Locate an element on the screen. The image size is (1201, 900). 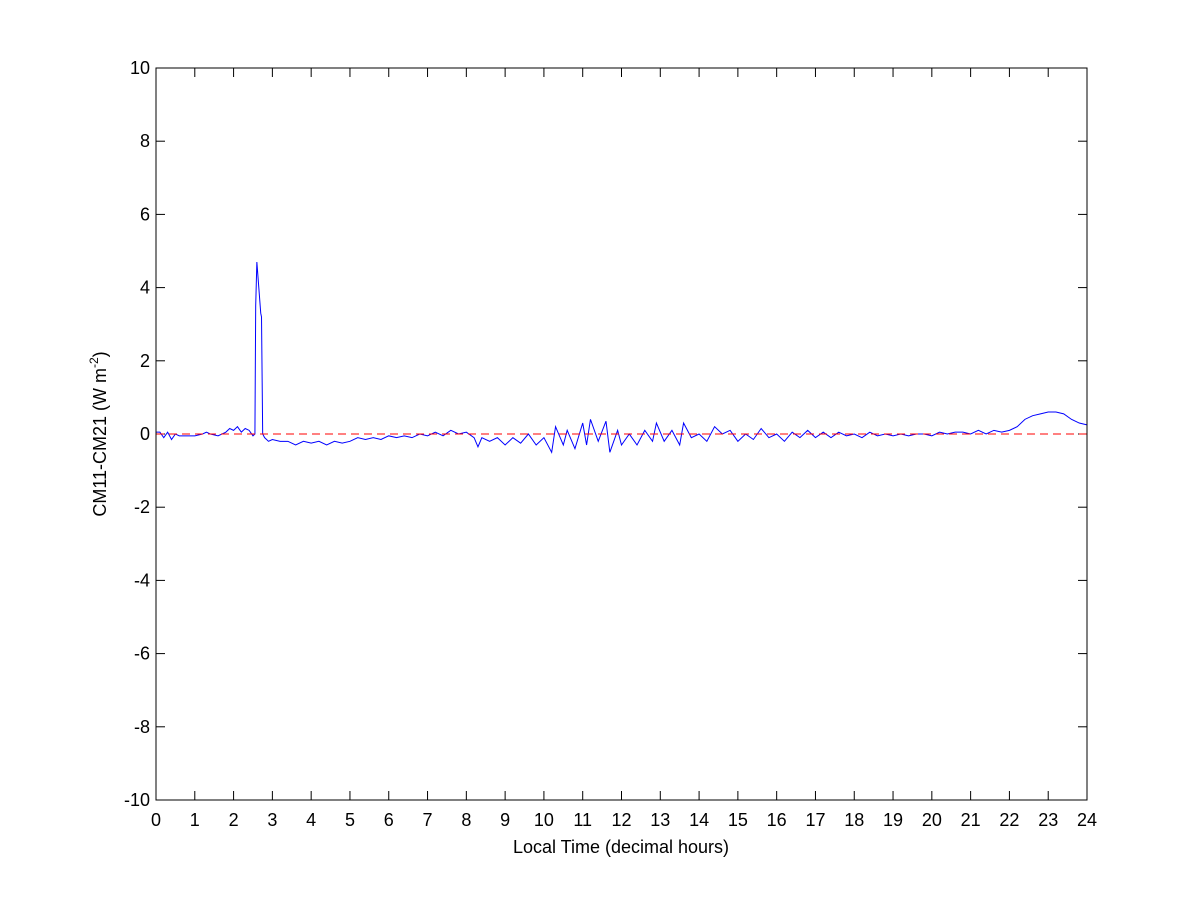
y-axis-label: CM11-CM21 (W m-2) is located at coordinates (98, 433).